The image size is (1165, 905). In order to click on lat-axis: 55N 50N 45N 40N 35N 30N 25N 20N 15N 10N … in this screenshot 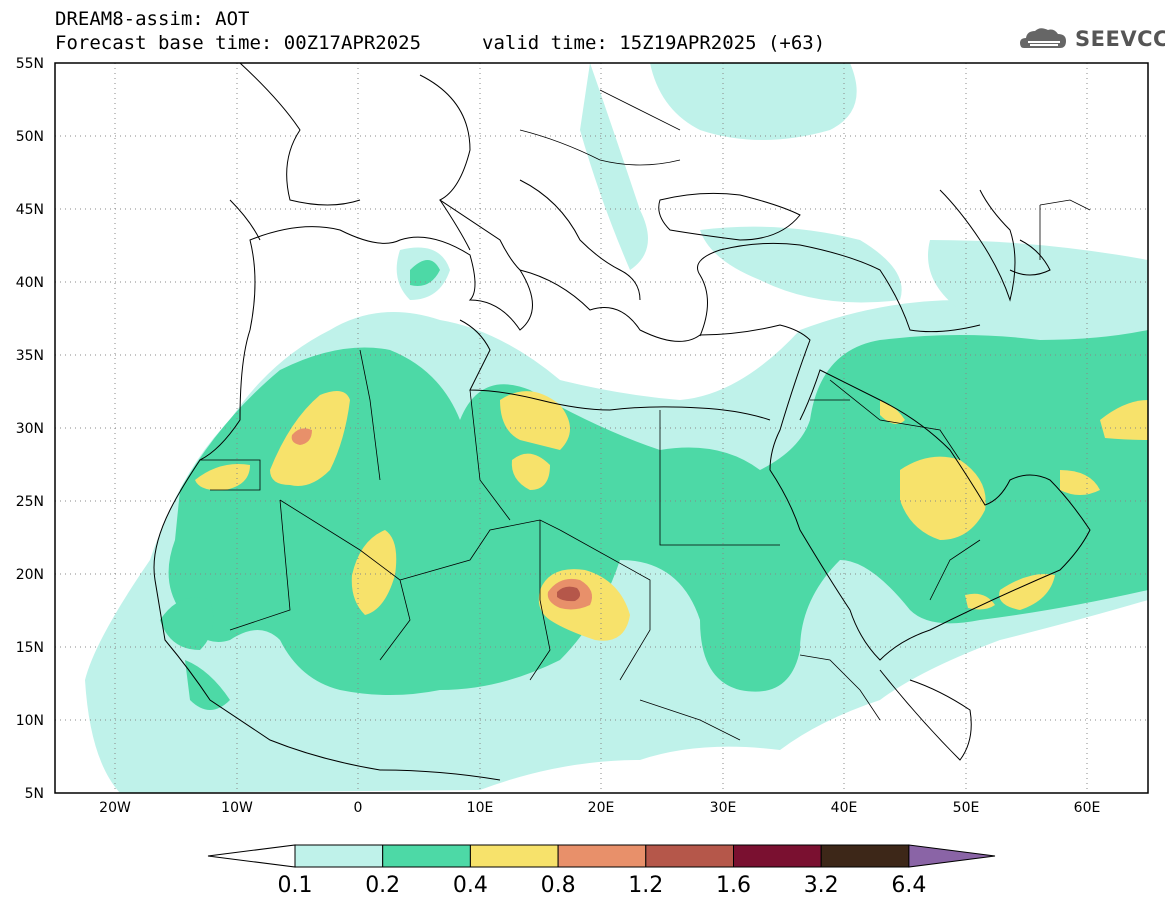, I will do `click(30, 429)`.